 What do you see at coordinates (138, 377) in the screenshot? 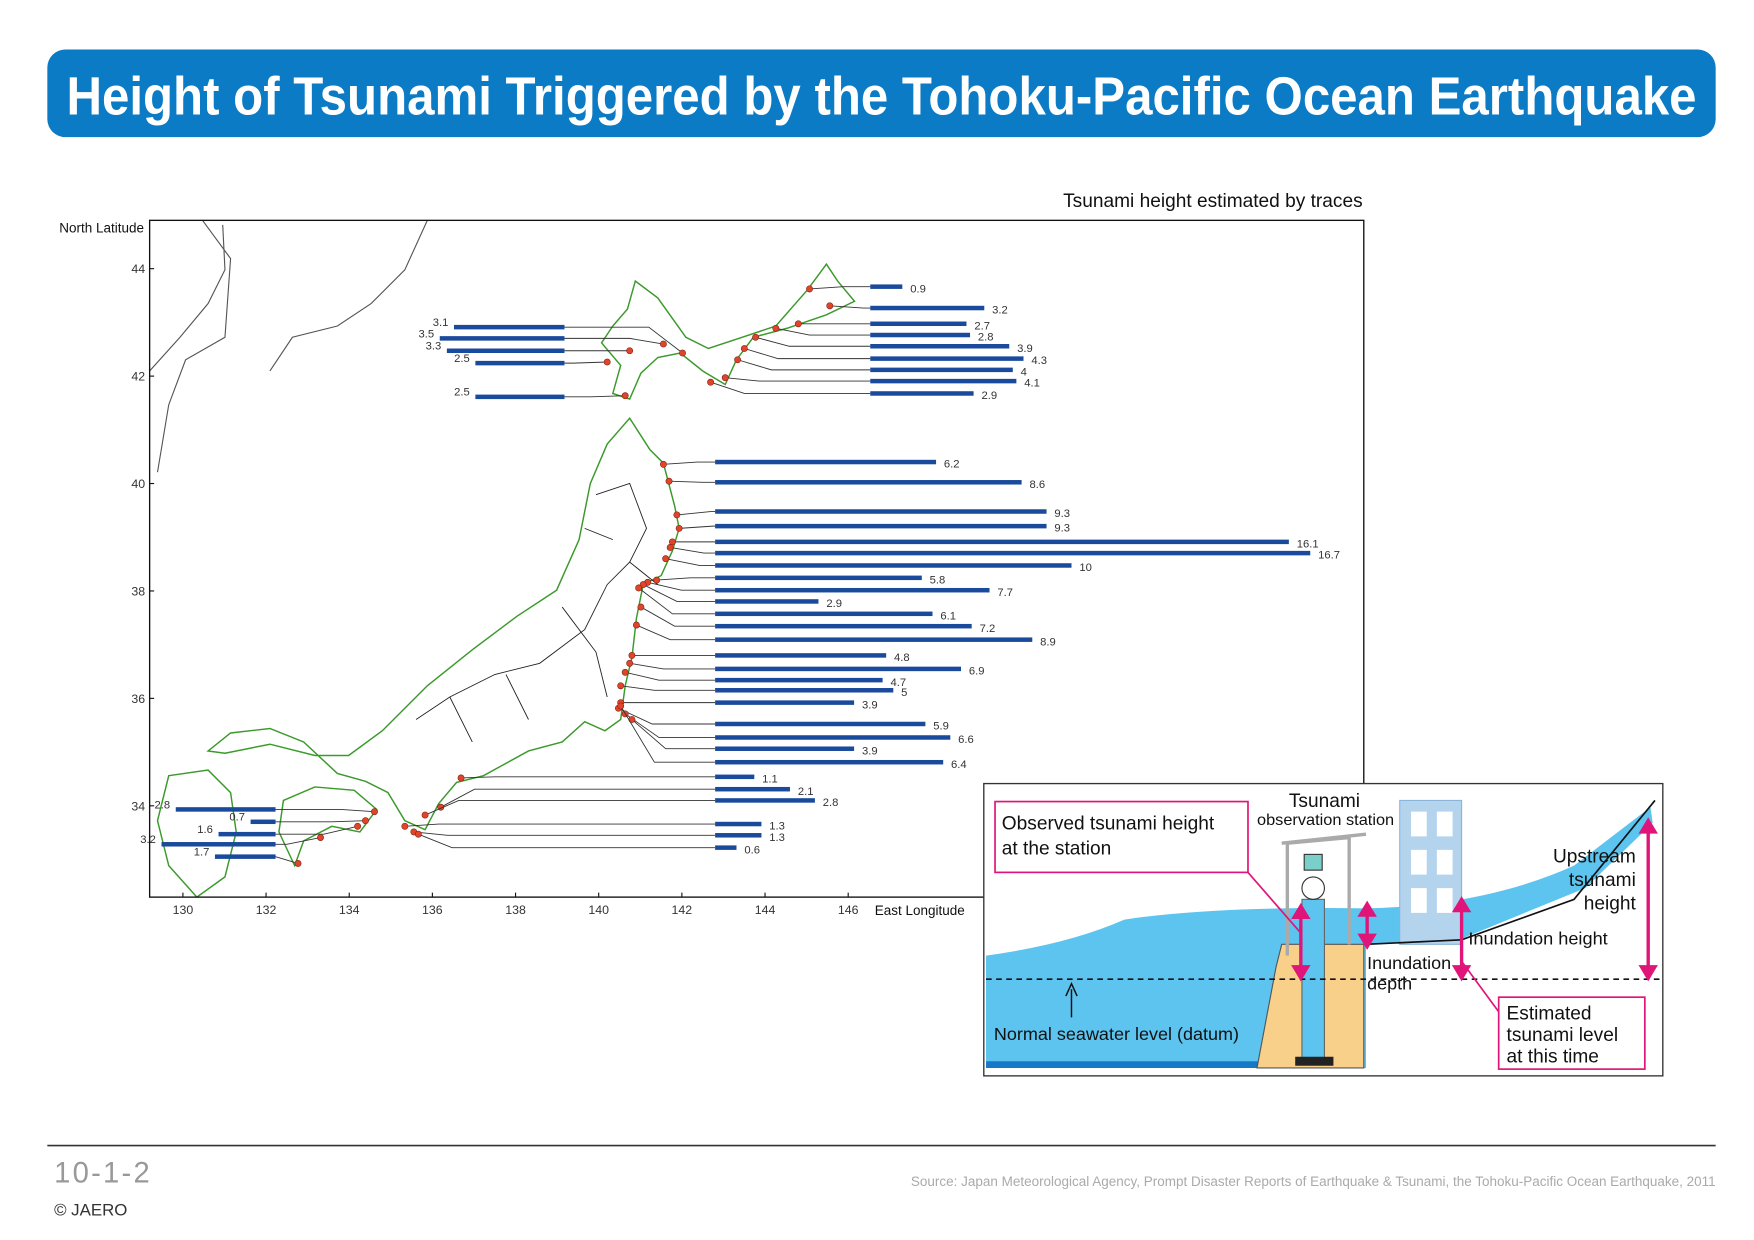
I see `y-tick-label: 42` at bounding box center [138, 377].